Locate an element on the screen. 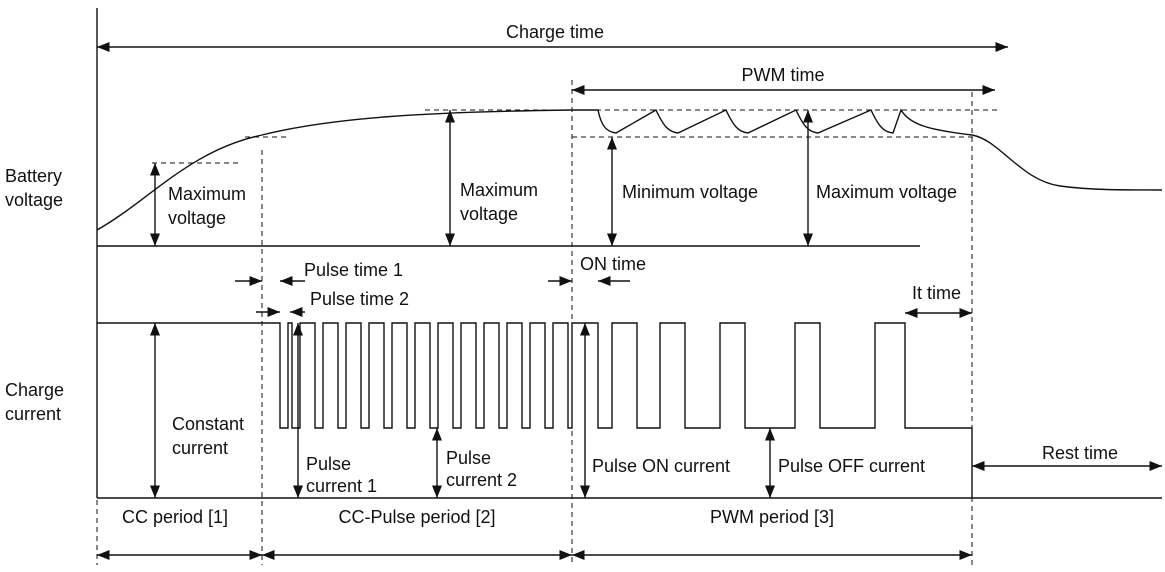 Image resolution: width=1165 pixels, height=572 pixels. label: Pulse current 1 is located at coordinates (341, 475).